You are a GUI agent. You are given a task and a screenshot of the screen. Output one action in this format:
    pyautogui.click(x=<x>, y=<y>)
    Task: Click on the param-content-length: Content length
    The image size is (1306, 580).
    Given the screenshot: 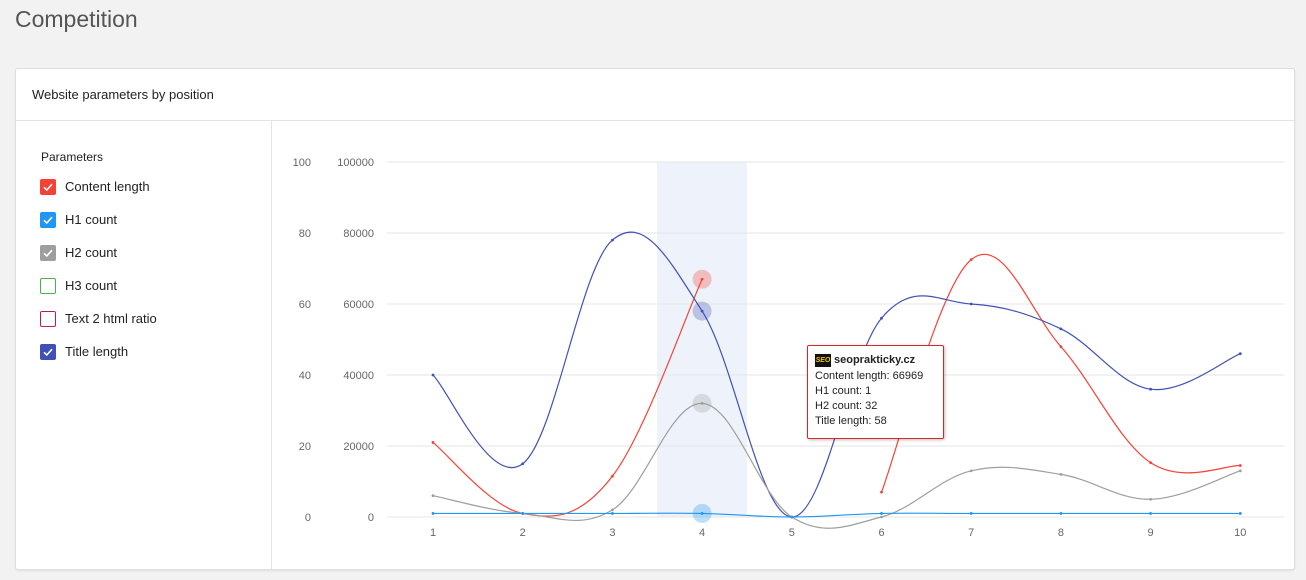 What is the action you would take?
    pyautogui.click(x=98, y=195)
    